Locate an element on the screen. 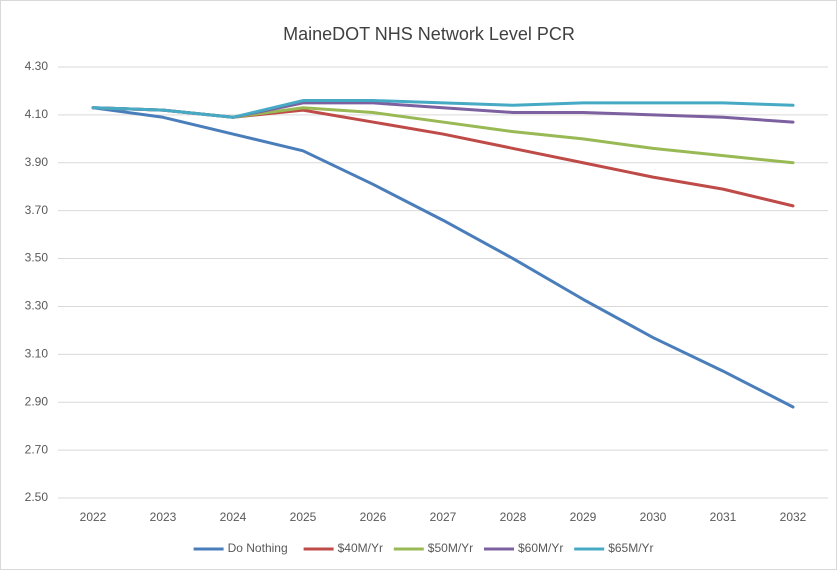  y-tick-label: 4.10 is located at coordinates (37, 114).